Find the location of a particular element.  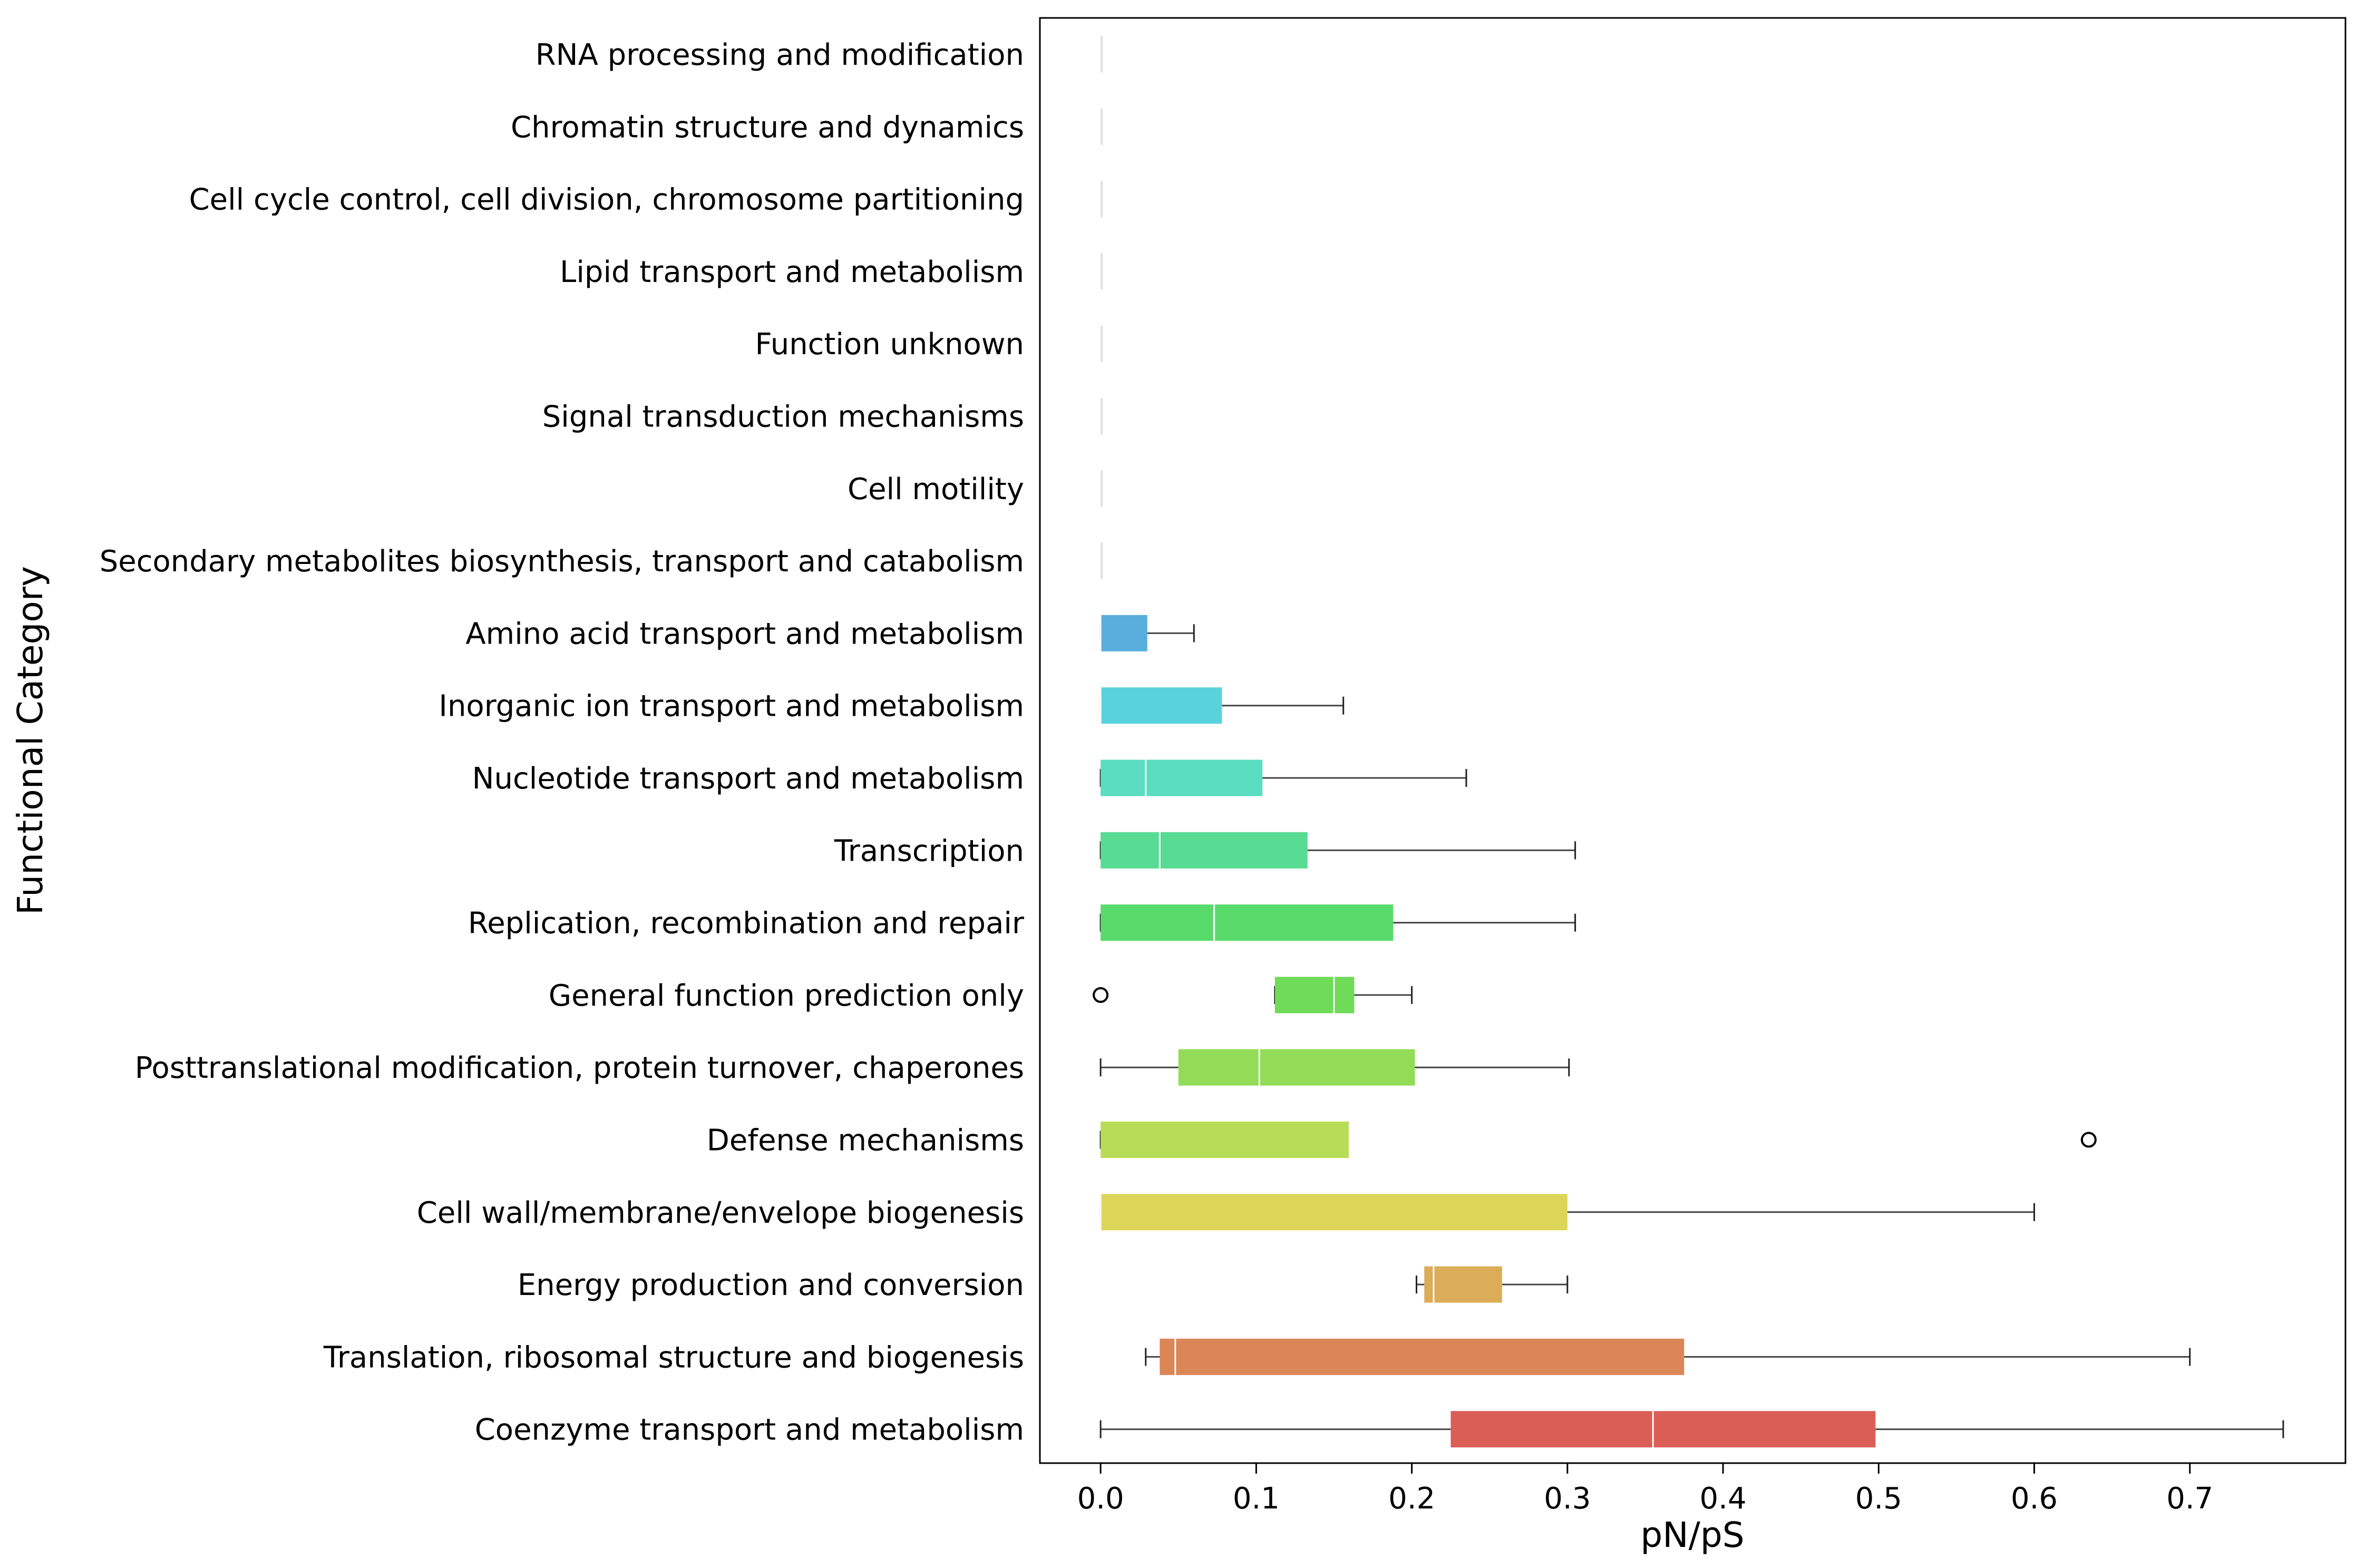

category-label: Defense mechanisms is located at coordinates (865, 1141).